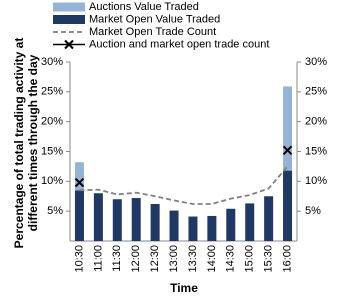 This screenshot has height=302, width=340. I want to click on y2-tick-label: 5%, so click(313, 211).